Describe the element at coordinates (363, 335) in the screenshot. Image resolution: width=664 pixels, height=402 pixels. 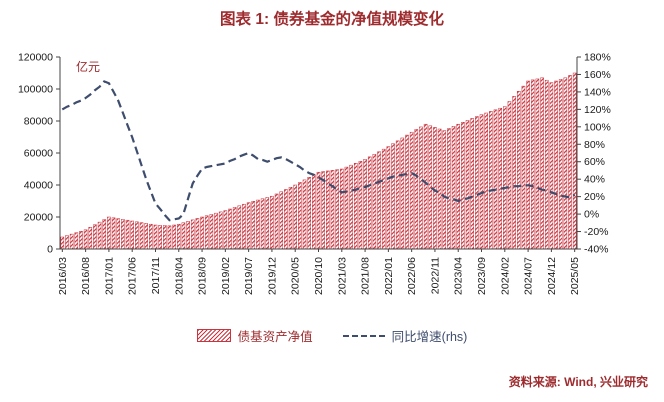
I see `dashed-line-swatch-icon` at that location.